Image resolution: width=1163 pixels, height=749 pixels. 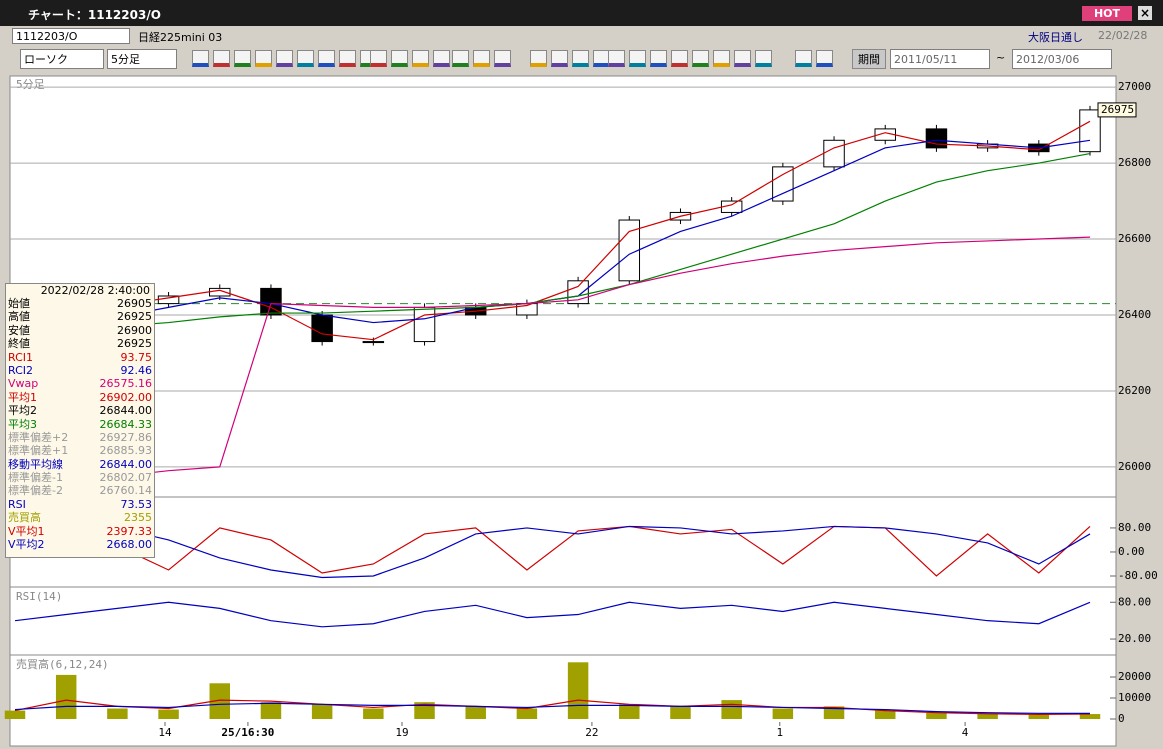 I want to click on chart-type-select: ローソク, so click(x=62, y=59).